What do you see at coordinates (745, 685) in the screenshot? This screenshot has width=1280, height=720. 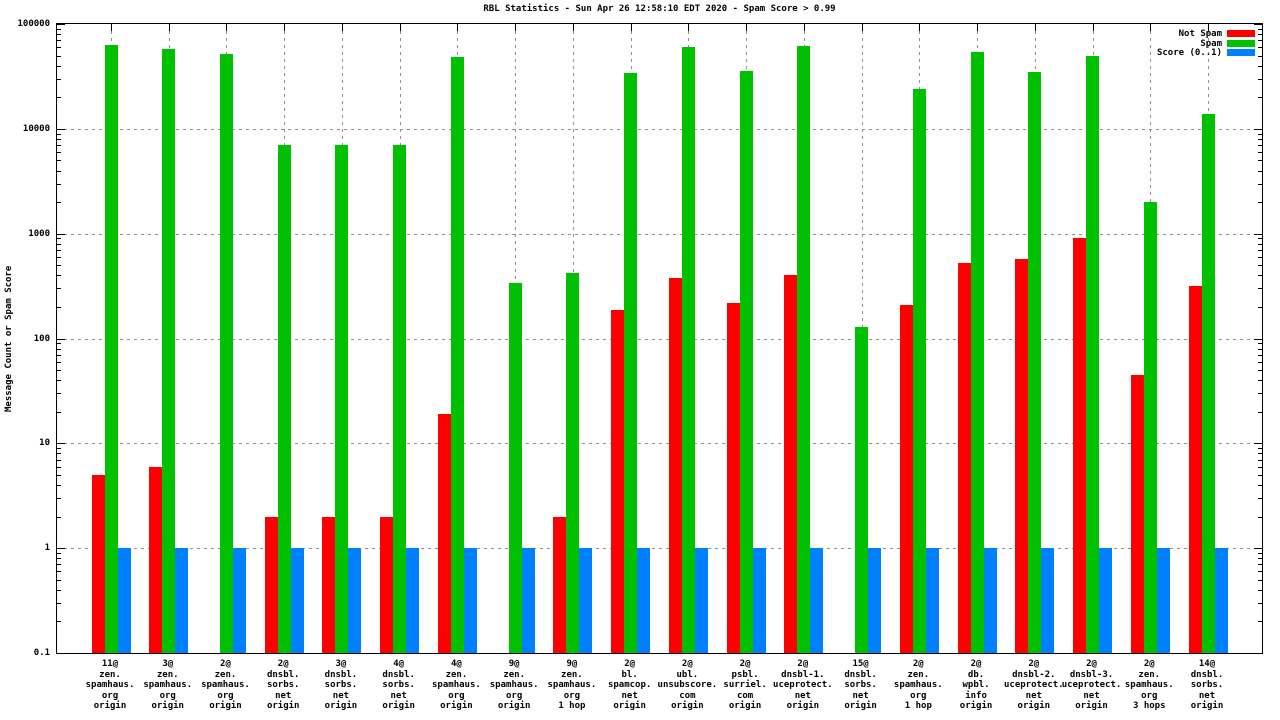 I see `x-label-12: 2@ psbl. surriel. com origin` at bounding box center [745, 685].